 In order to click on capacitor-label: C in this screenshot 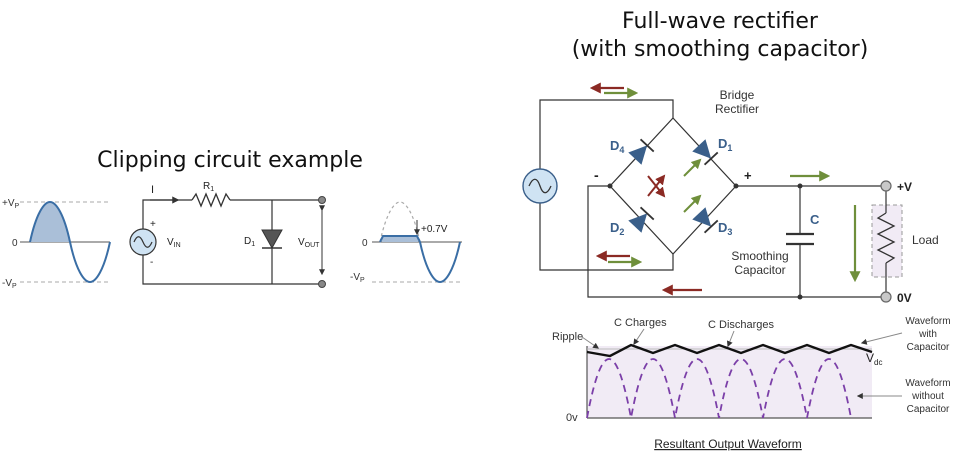, I will do `click(815, 219)`.